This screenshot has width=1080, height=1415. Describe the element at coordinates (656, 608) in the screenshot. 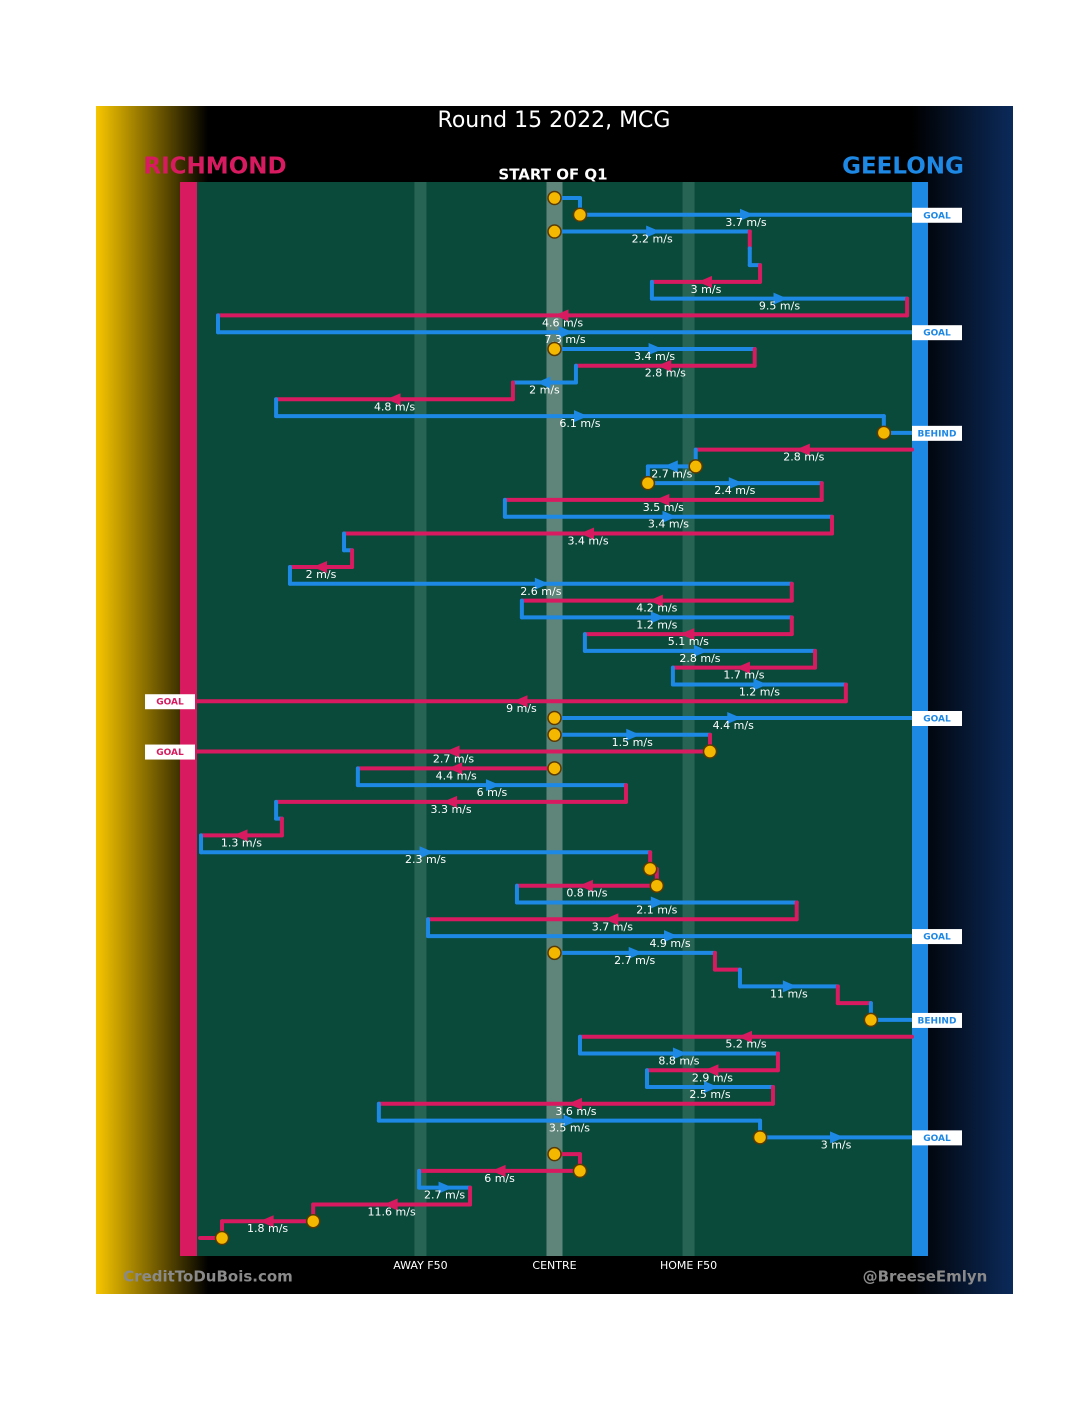

I see `speed-label: 4.2 m/s` at that location.